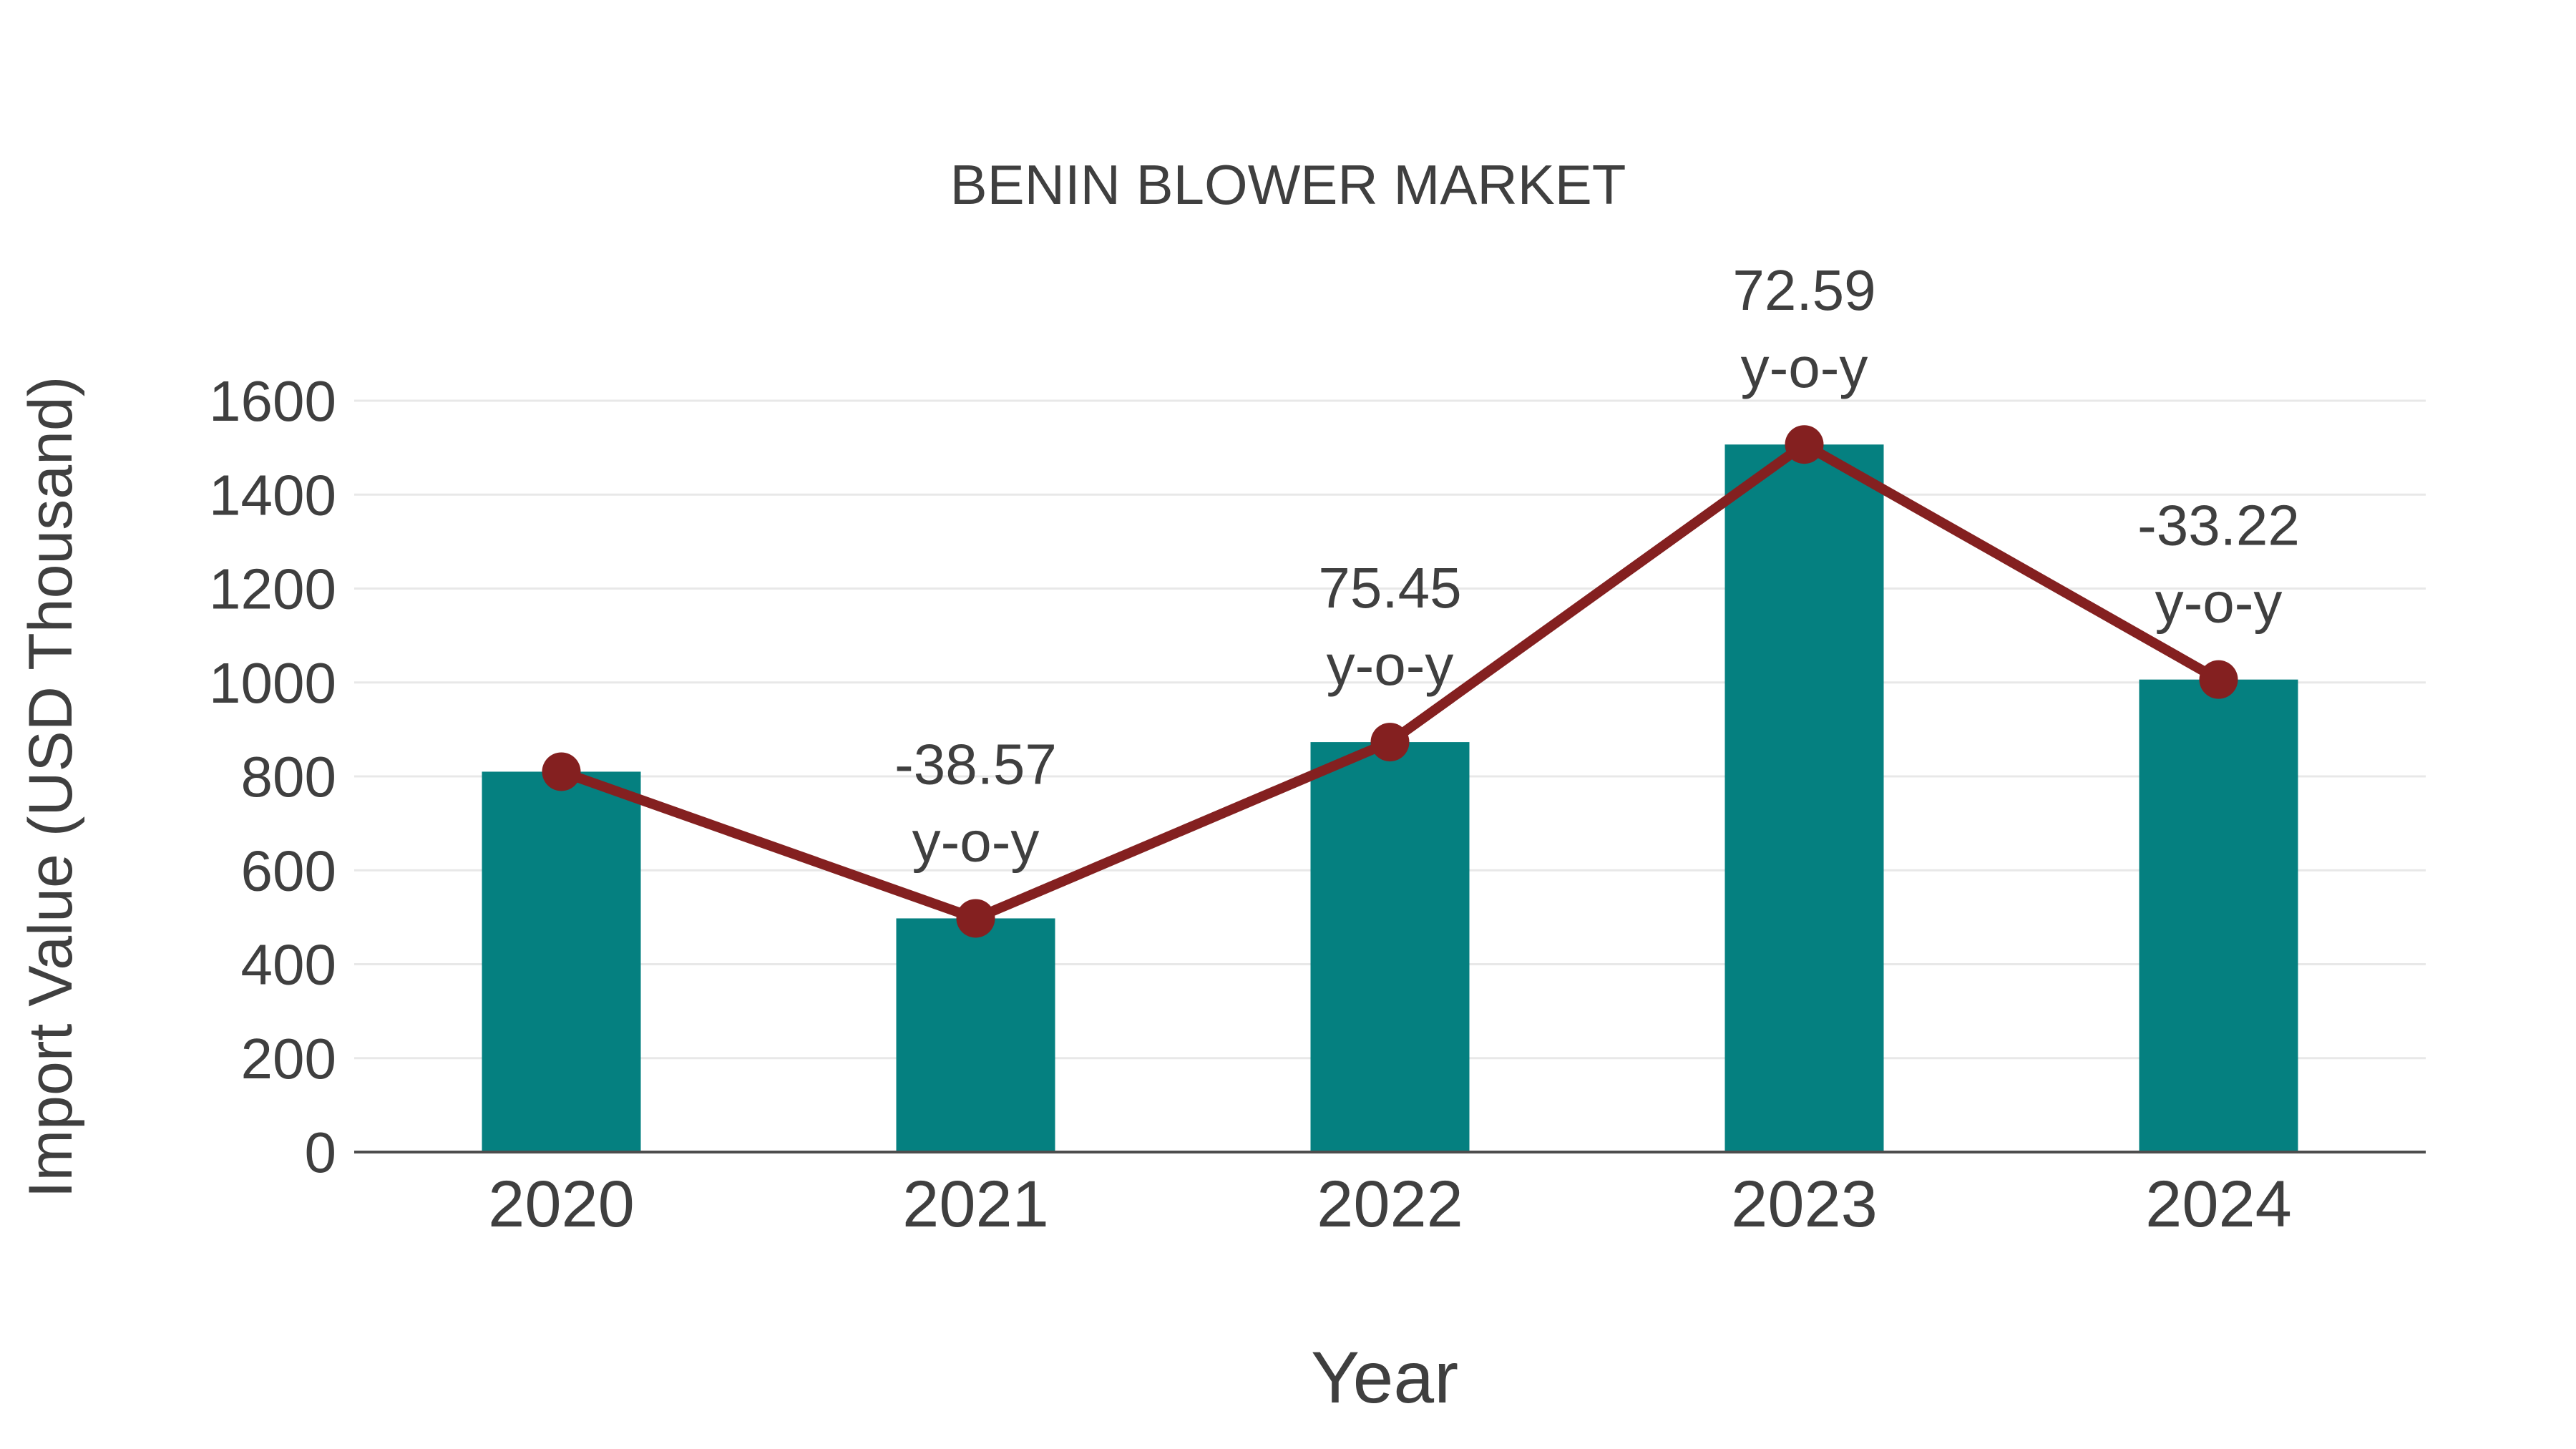 This screenshot has width=2576, height=1449. What do you see at coordinates (1288, 184) in the screenshot?
I see `chart-title: BENIN BLOWER MARKET` at bounding box center [1288, 184].